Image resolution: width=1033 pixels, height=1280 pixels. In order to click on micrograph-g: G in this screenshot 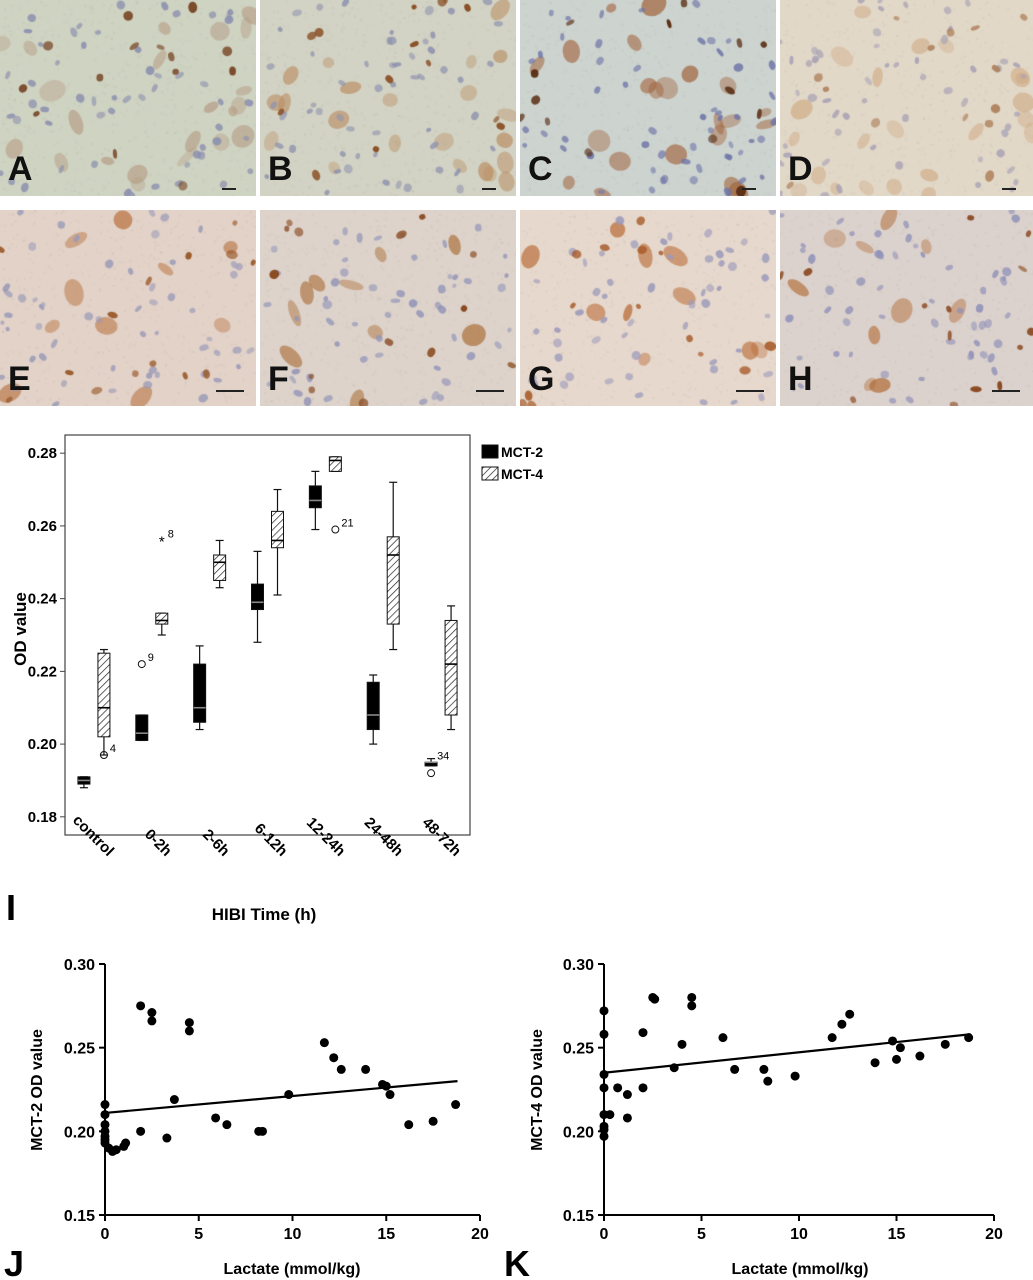, I will do `click(648, 308)`.